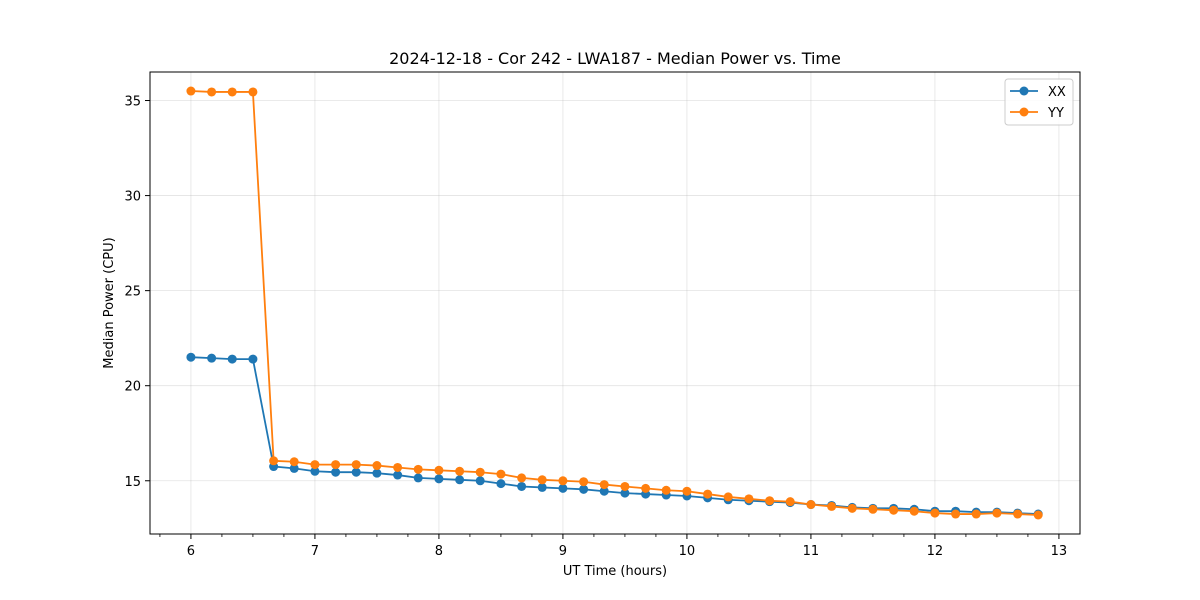 This screenshot has height=600, width=1200. What do you see at coordinates (1024, 91) in the screenshot?
I see `legend-marker-xx` at bounding box center [1024, 91].